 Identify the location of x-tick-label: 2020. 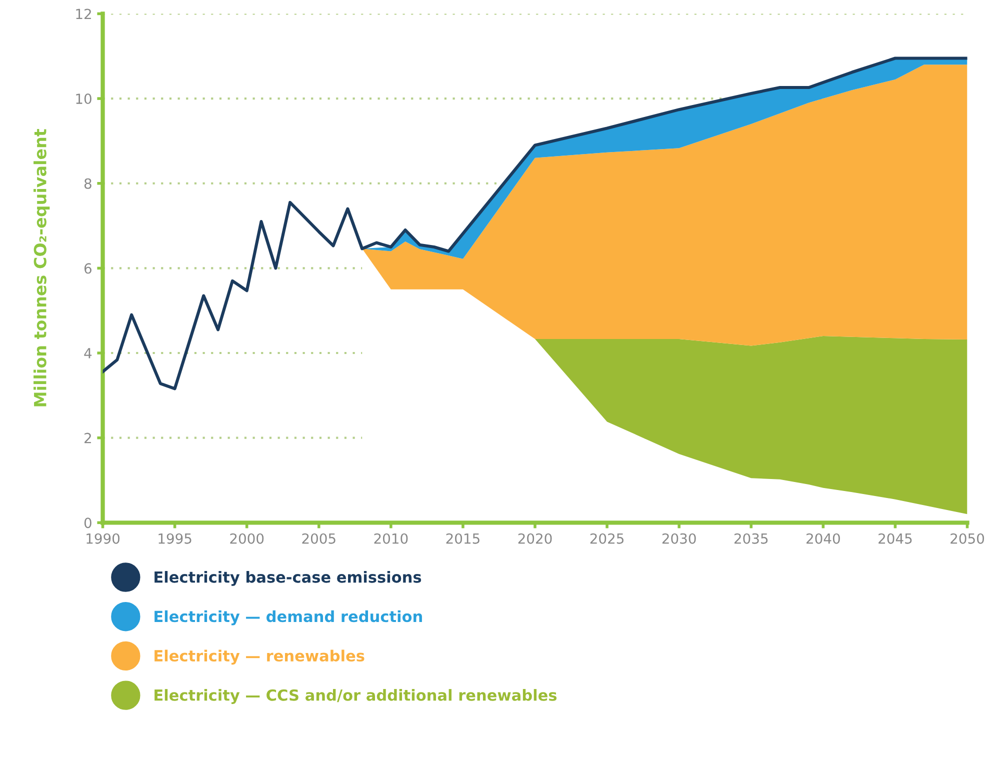
(535, 538).